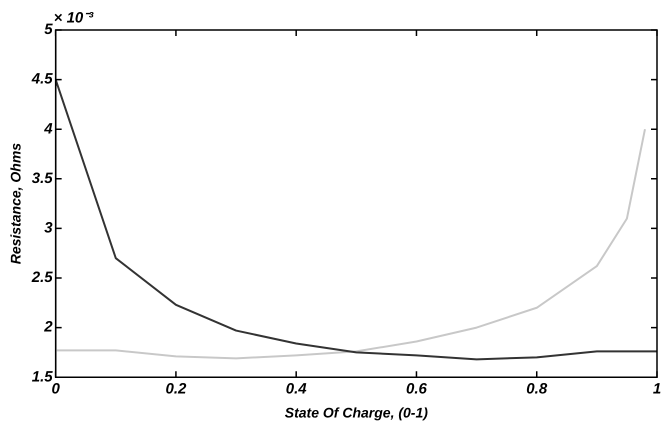  What do you see at coordinates (297, 389) in the screenshot?
I see `x-tick-label: 0.4` at bounding box center [297, 389].